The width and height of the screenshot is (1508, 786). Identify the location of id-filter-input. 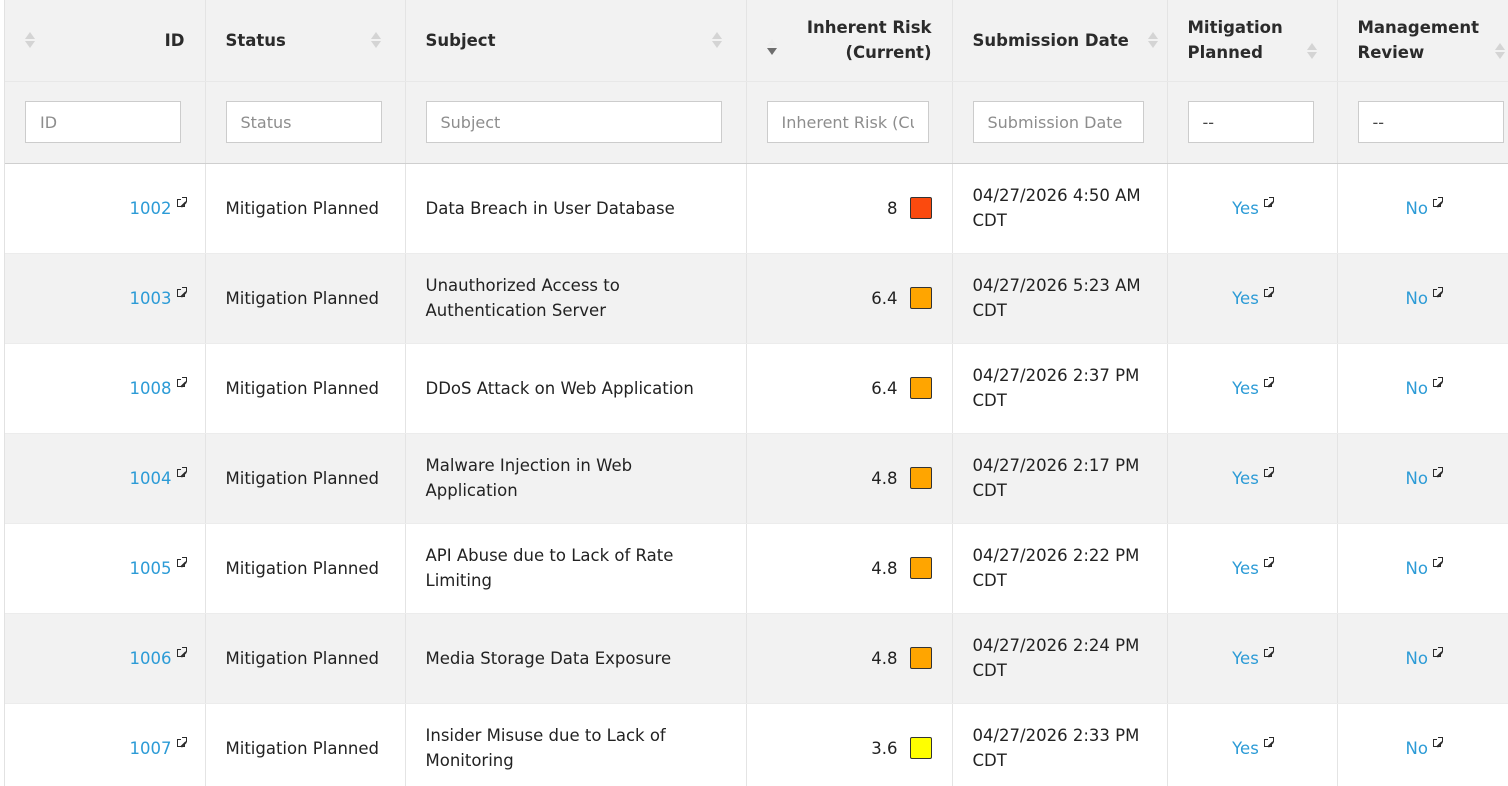
(103, 122).